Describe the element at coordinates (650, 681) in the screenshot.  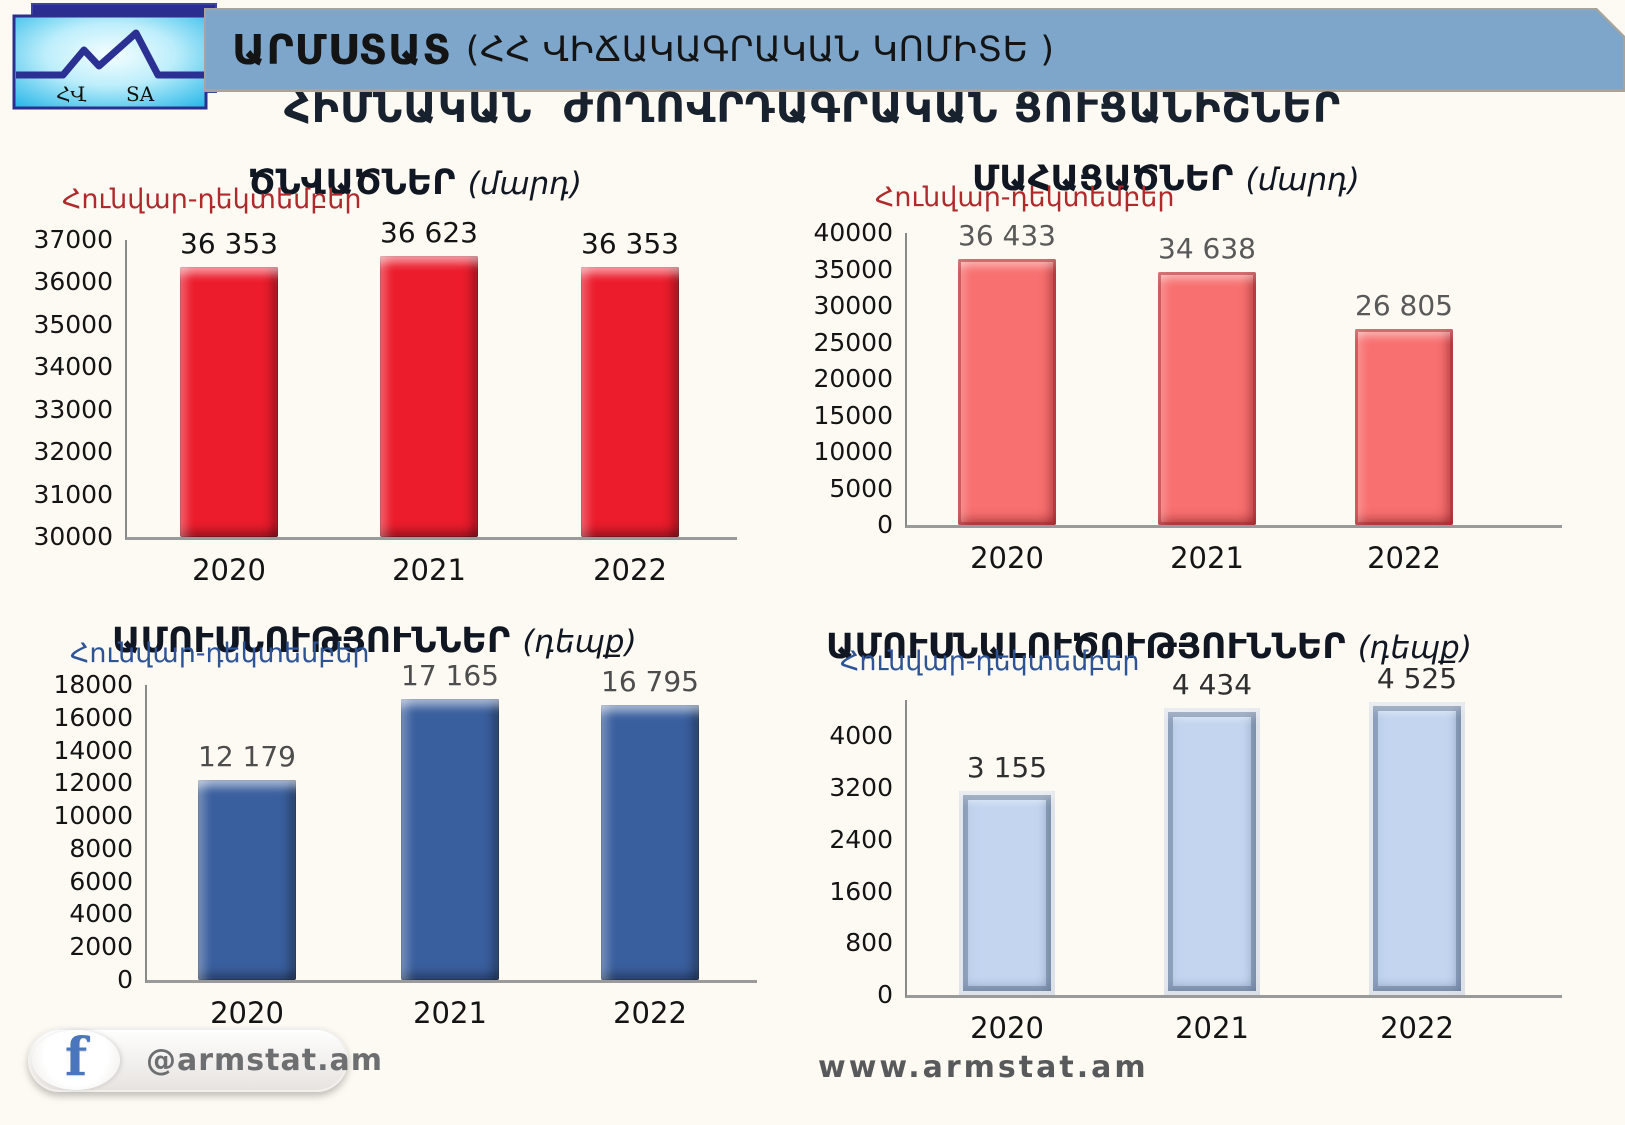
I see `bar-value-label: 16 795` at that location.